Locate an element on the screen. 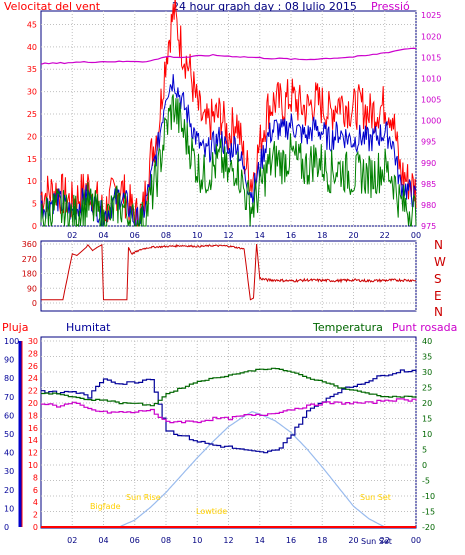 Image resolution: width=465 pixels, height=555 pixels. temperature-y-tick: 0 is located at coordinates (424, 465).